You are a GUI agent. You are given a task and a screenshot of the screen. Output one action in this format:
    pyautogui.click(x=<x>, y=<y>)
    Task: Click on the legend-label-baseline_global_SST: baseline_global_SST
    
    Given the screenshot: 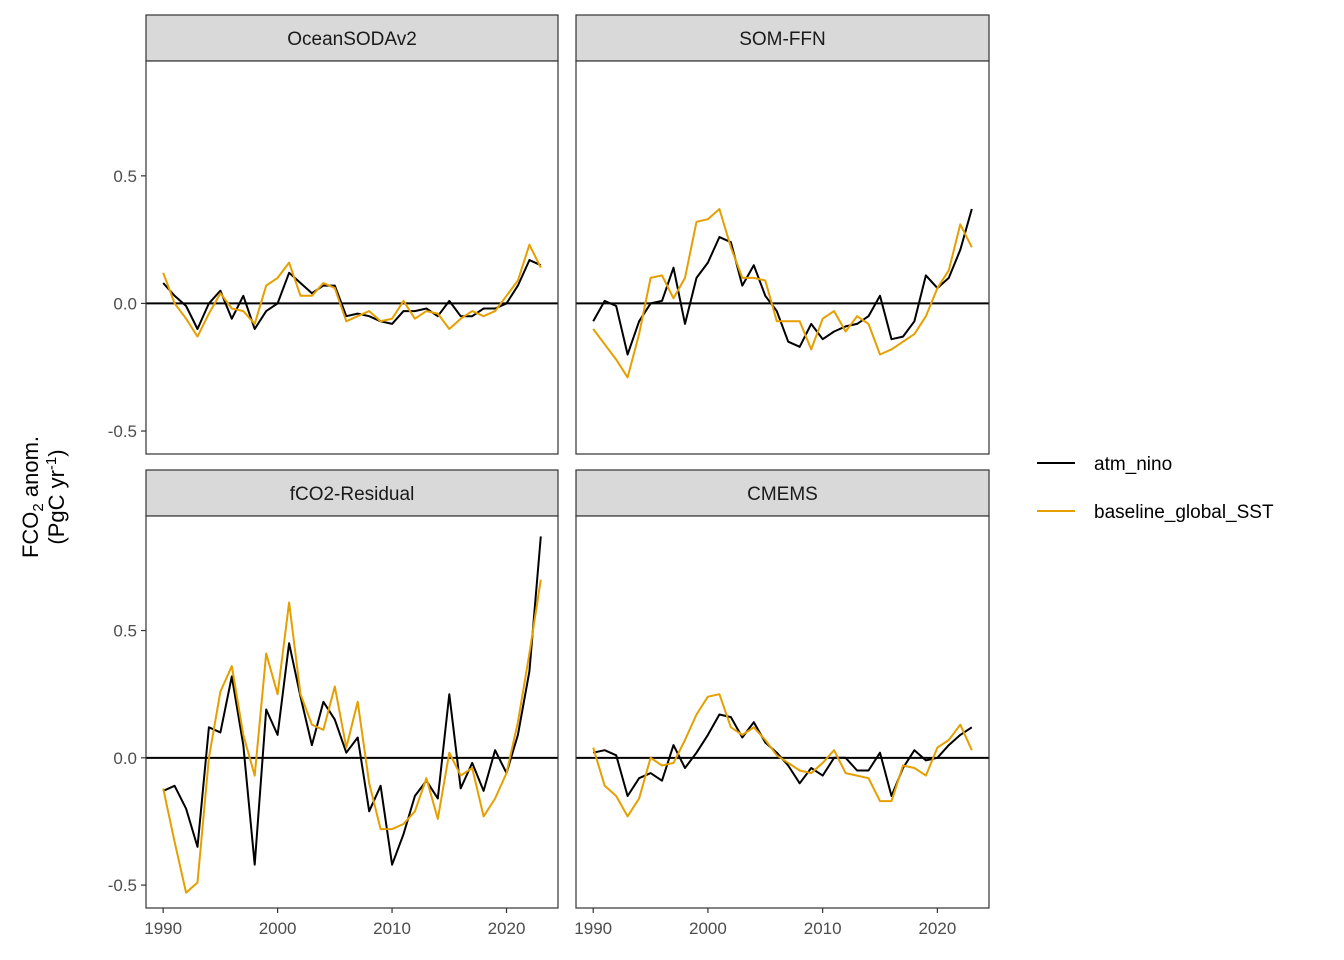 What is the action you would take?
    pyautogui.click(x=1184, y=512)
    